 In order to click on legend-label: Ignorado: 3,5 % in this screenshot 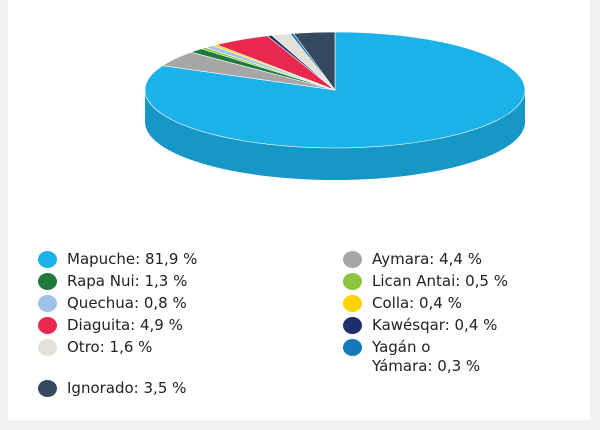, I will do `click(127, 388)`.